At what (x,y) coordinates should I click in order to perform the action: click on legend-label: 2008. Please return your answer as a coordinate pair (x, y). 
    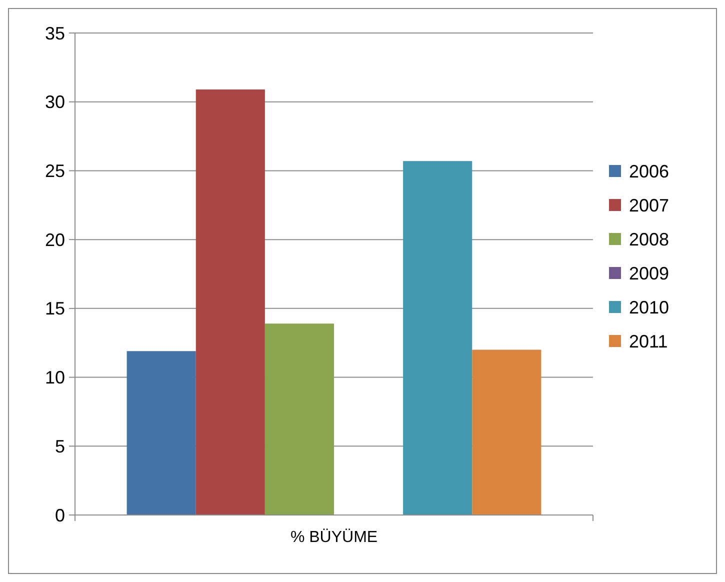
    Looking at the image, I should click on (649, 239).